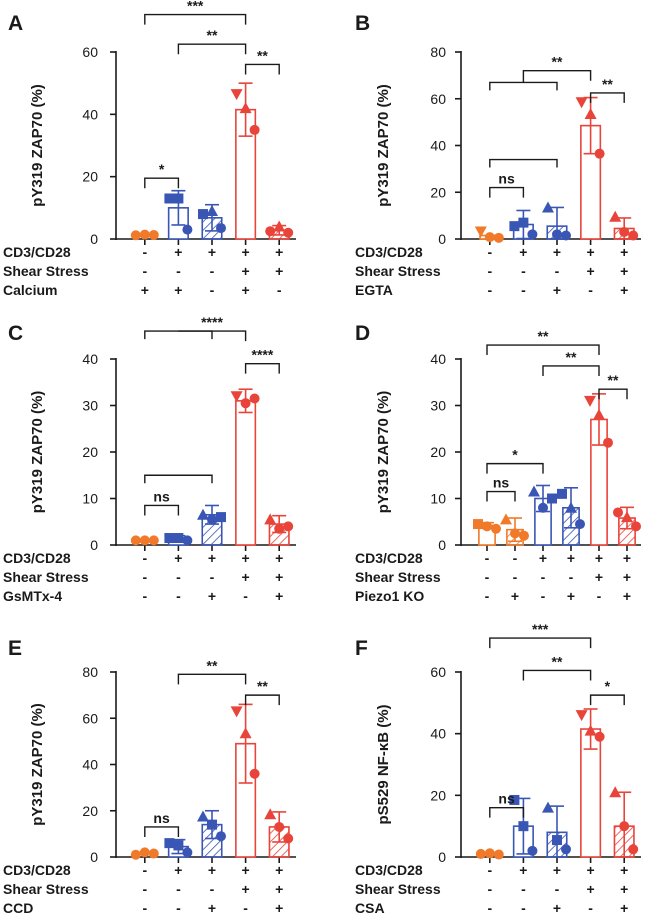 The image size is (650, 920). What do you see at coordinates (94, 857) in the screenshot?
I see `y-tick-label: 0` at bounding box center [94, 857].